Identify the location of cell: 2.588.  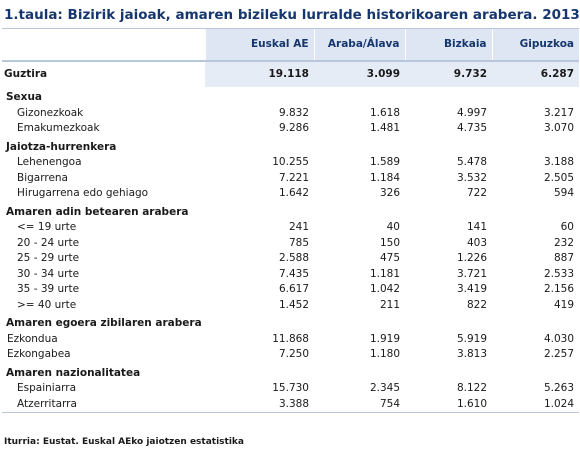
(293, 258).